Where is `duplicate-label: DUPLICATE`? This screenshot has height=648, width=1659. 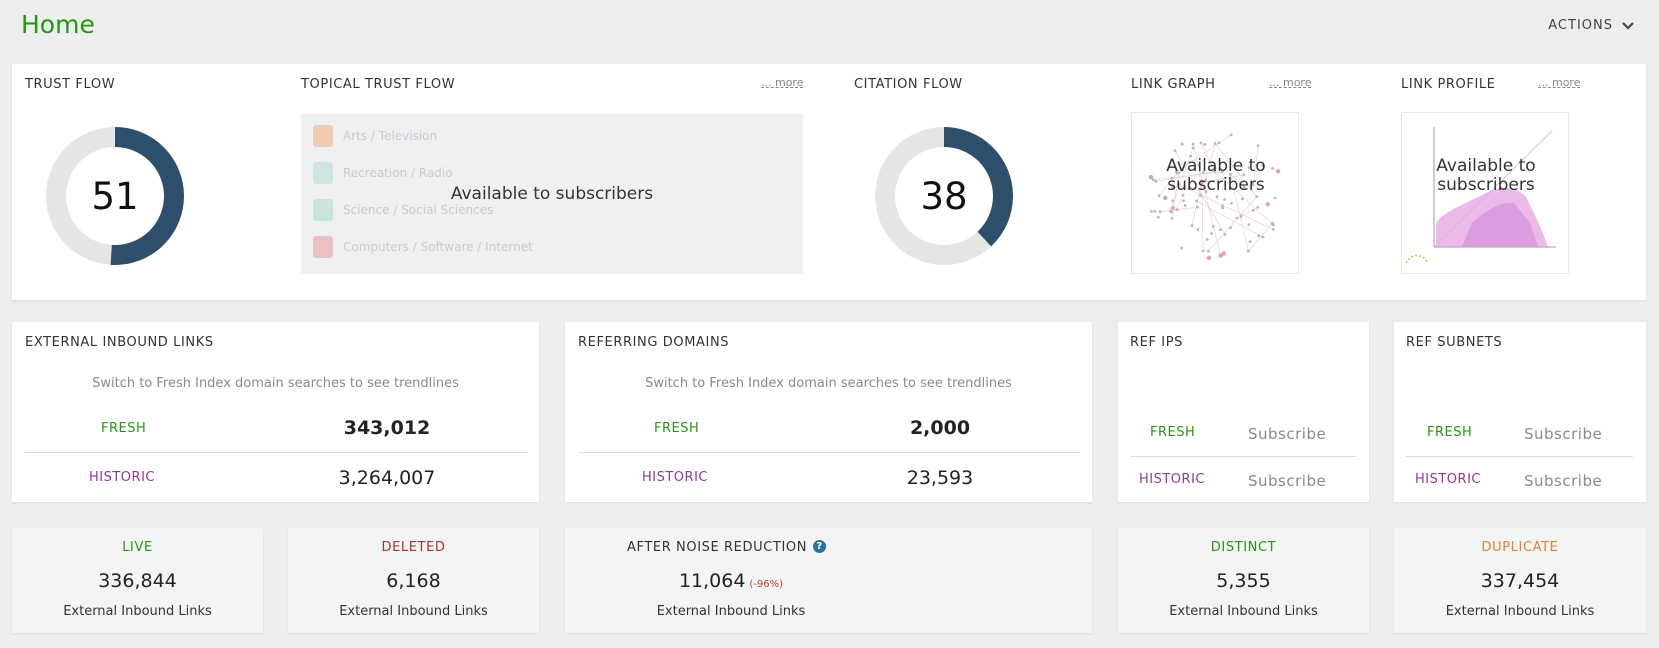 duplicate-label: DUPLICATE is located at coordinates (1520, 547).